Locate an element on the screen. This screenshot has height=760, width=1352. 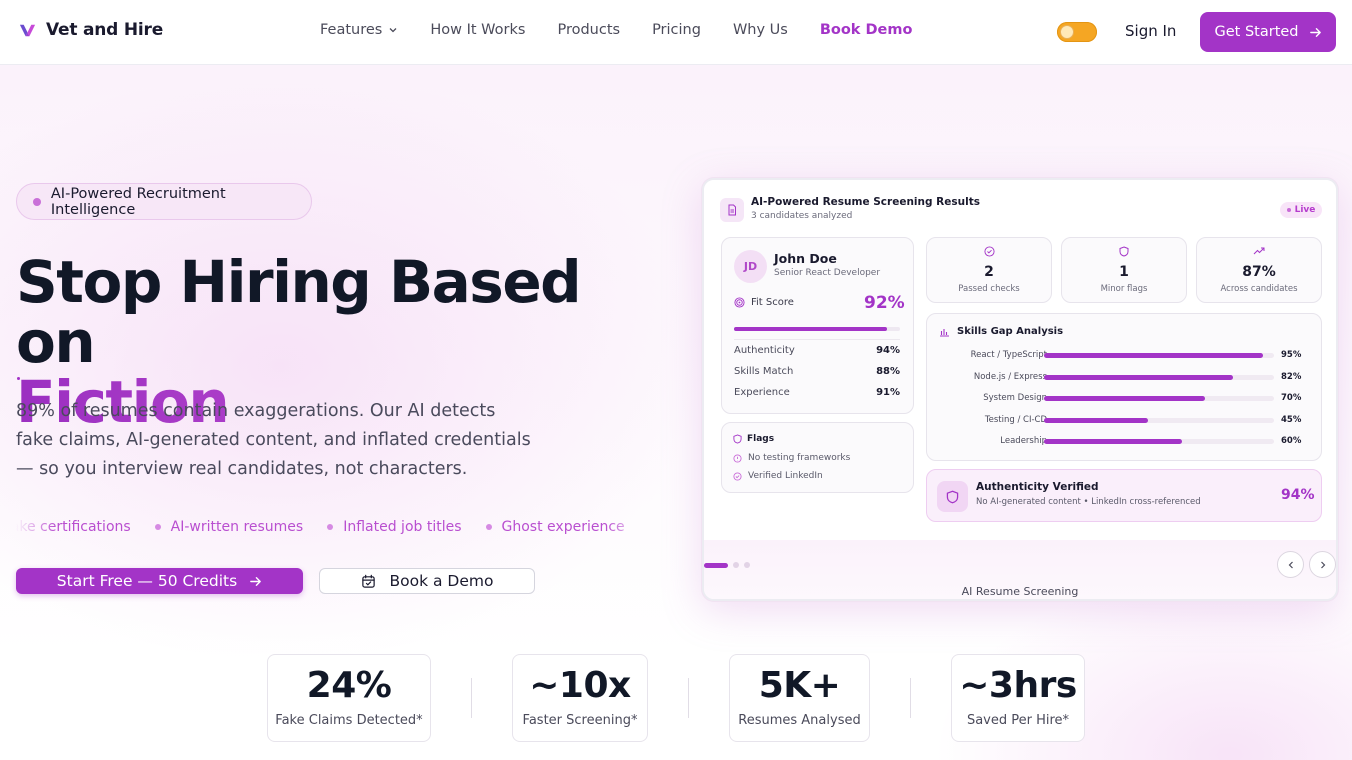
skills-title-text: Skills Gap Analysis is located at coordinates (1010, 331).